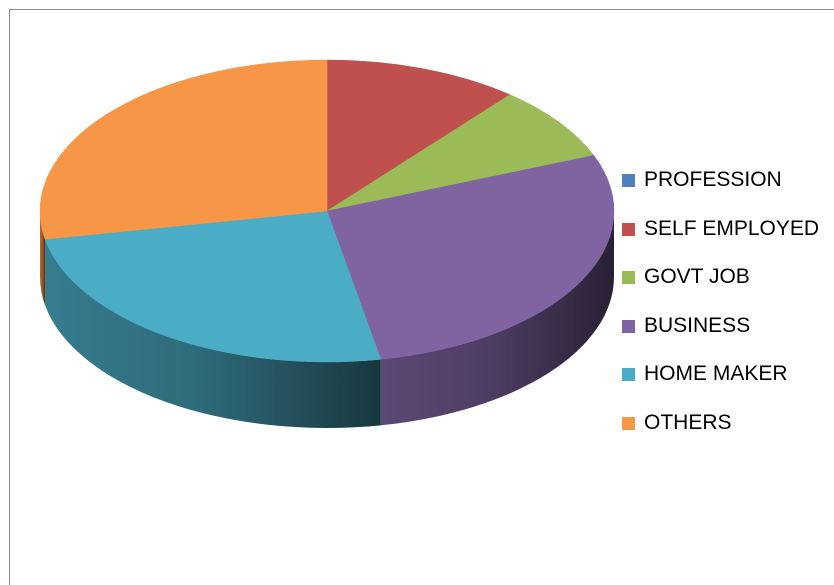  Describe the element at coordinates (697, 277) in the screenshot. I see `legend-label: GOVT JOB` at that location.